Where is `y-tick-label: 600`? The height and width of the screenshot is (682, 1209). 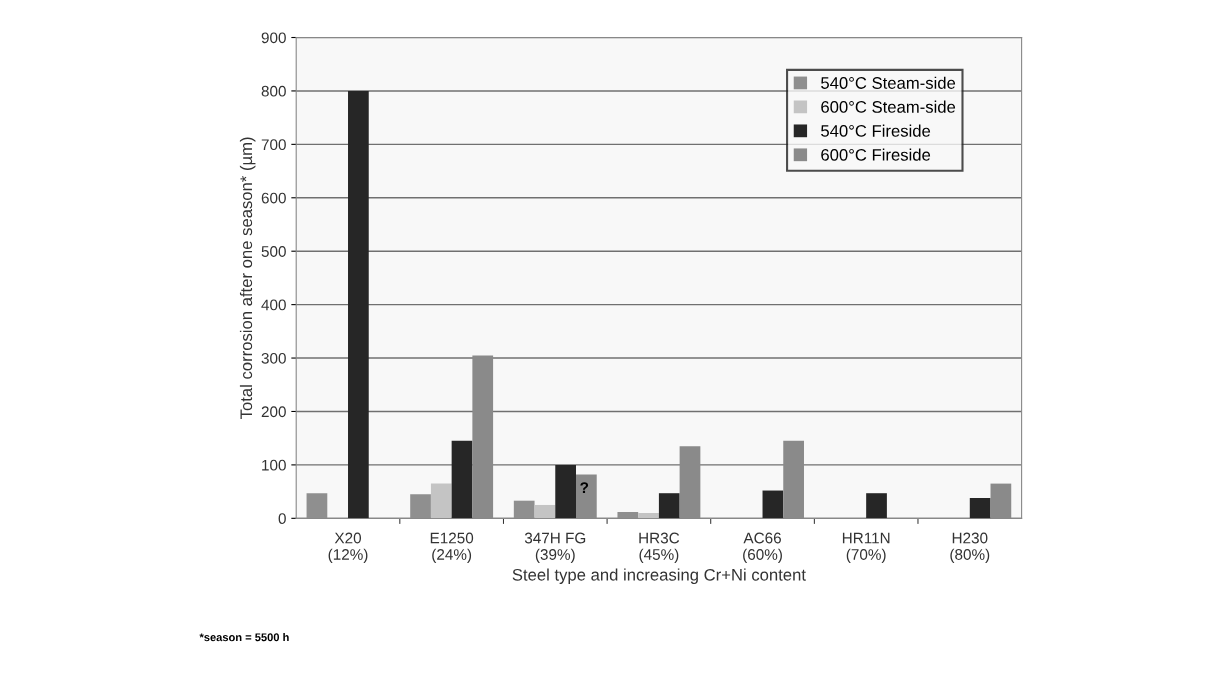
y-tick-label: 600 is located at coordinates (273, 198).